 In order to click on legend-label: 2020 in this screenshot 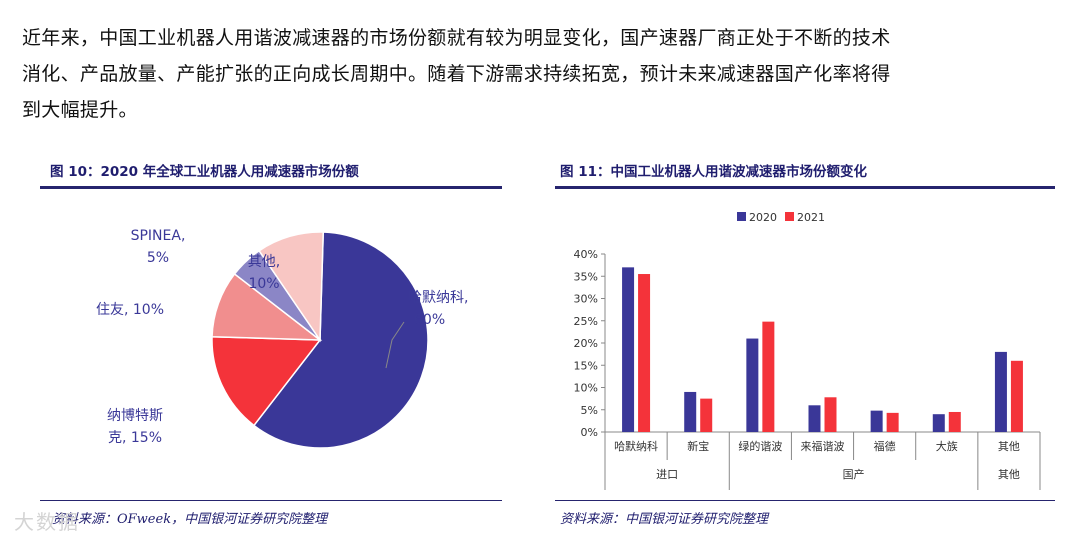, I will do `click(763, 217)`.